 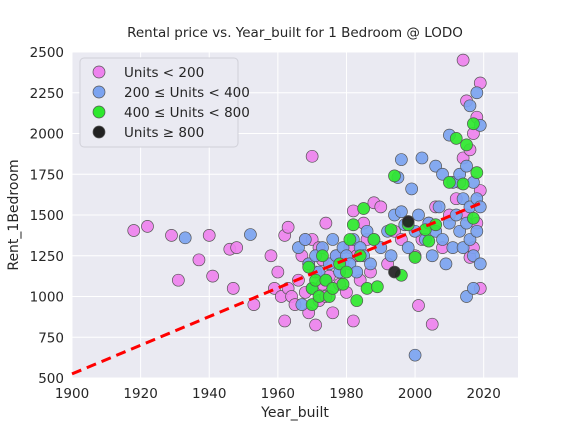 What do you see at coordinates (14, 214) in the screenshot?
I see `y-axis-label: Rent_1Bedroom` at bounding box center [14, 214].